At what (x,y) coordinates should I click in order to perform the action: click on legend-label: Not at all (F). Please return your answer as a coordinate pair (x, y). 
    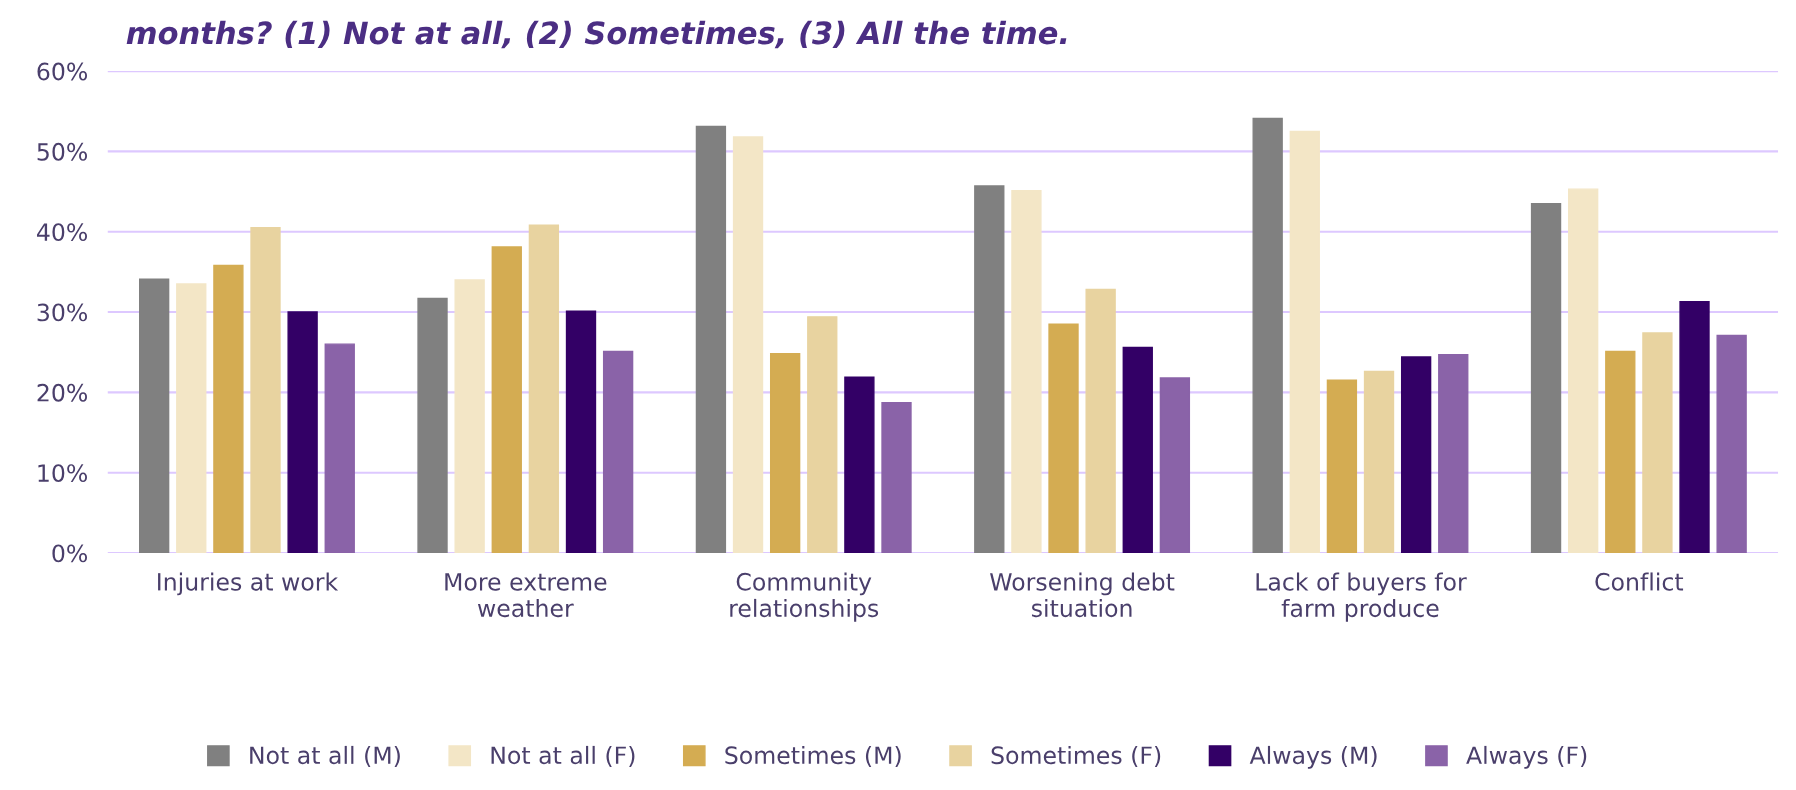
    Looking at the image, I should click on (563, 756).